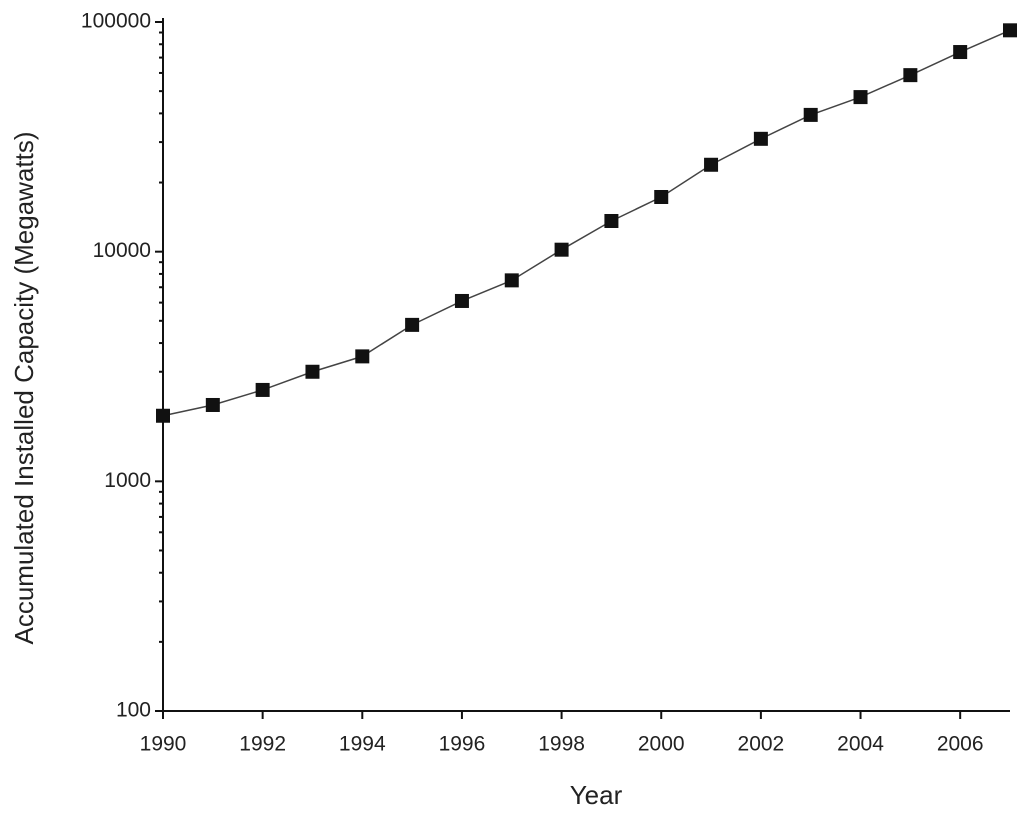 The height and width of the screenshot is (819, 1024). Describe the element at coordinates (163, 744) in the screenshot. I see `x-tick-label: 1990` at that location.